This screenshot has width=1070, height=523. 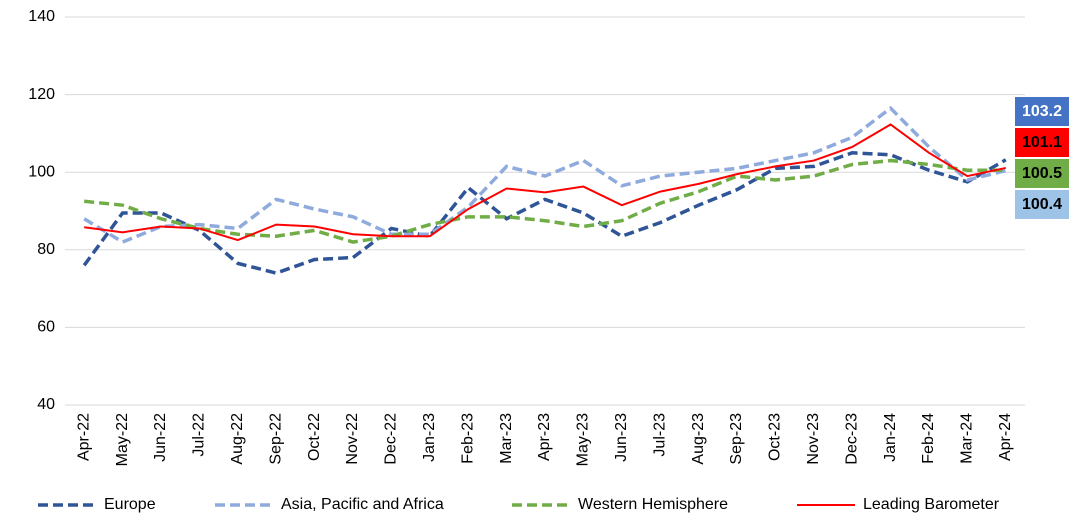 I want to click on x-tick-label: Dec-22, so click(x=391, y=439).